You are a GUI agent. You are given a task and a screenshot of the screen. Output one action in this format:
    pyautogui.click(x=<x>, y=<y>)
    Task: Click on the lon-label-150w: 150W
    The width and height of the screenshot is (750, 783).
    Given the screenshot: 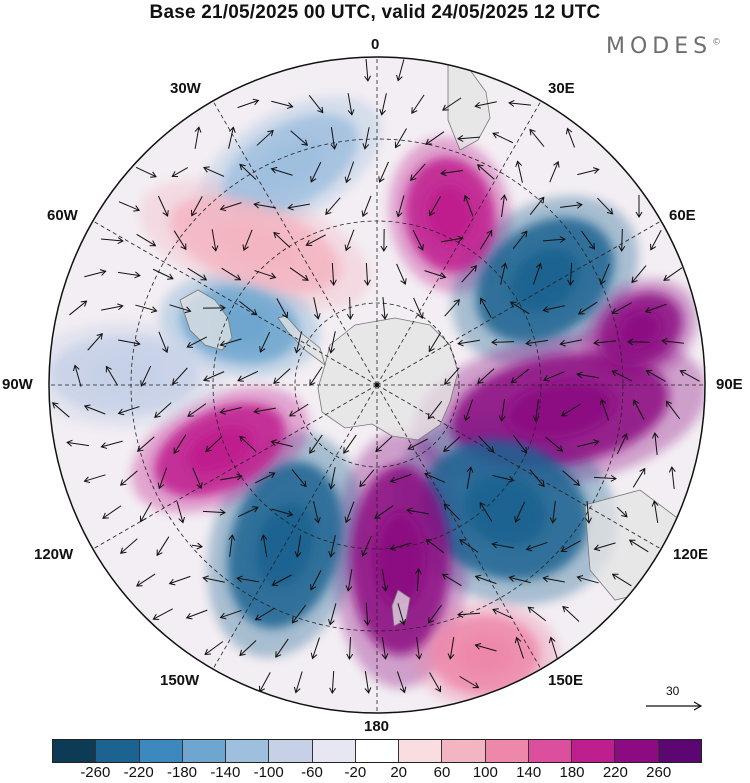 What is the action you would take?
    pyautogui.click(x=180, y=680)
    